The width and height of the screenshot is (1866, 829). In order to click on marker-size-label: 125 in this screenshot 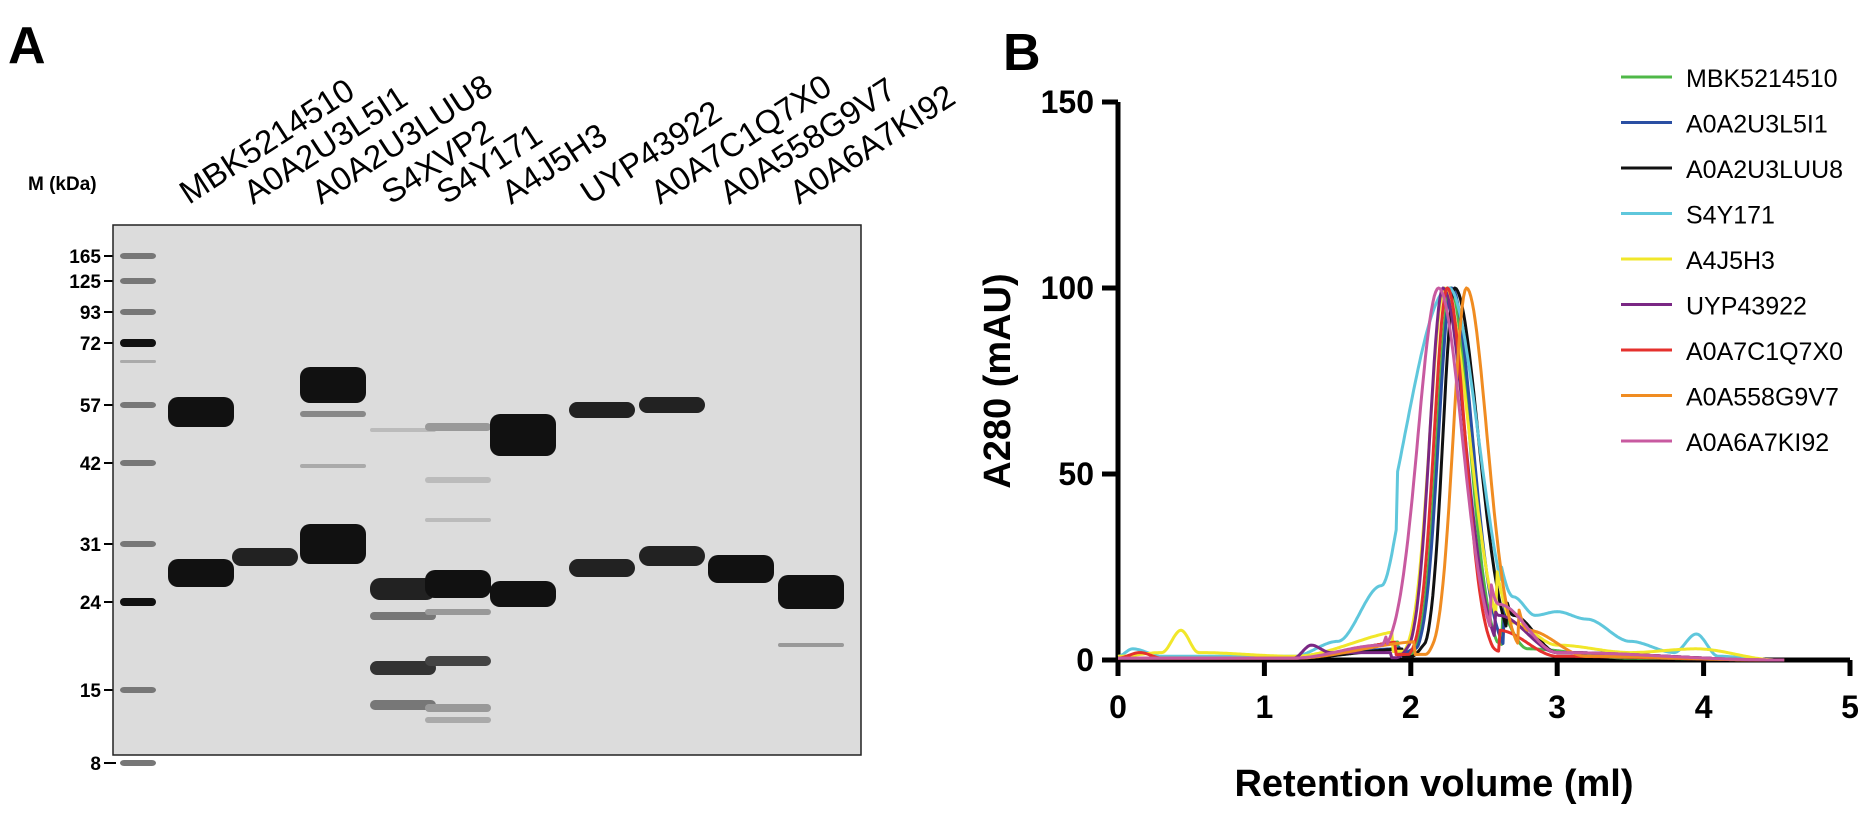, I will do `click(85, 282)`.